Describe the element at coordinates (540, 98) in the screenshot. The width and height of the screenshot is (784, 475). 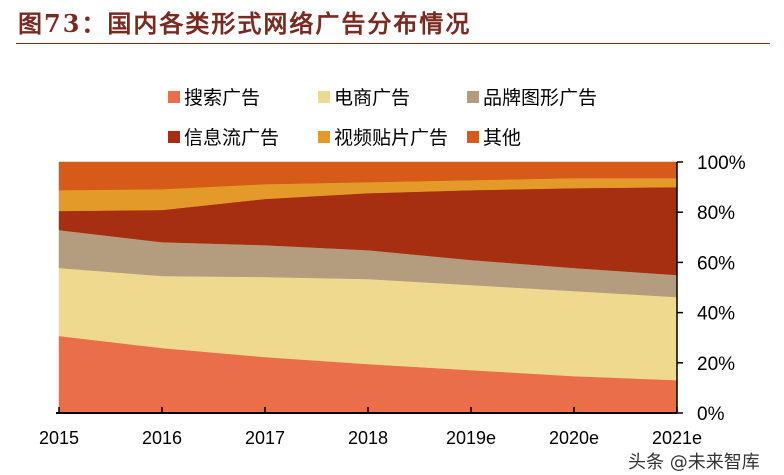
I see `legend-label: 品牌图形广告` at that location.